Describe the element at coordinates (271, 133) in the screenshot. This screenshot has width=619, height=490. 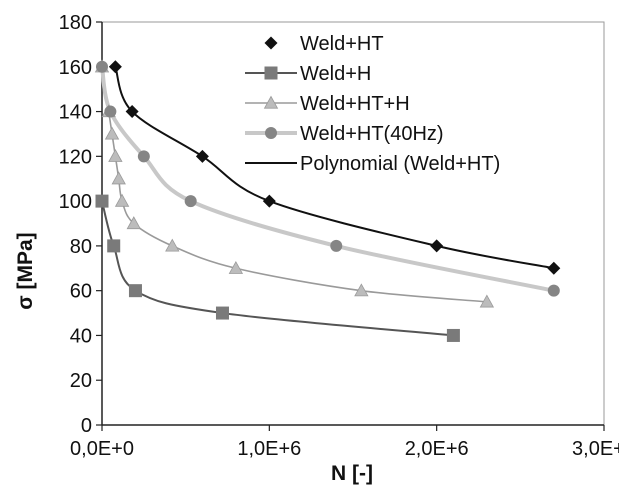
I see `legend-marker-circle` at that location.